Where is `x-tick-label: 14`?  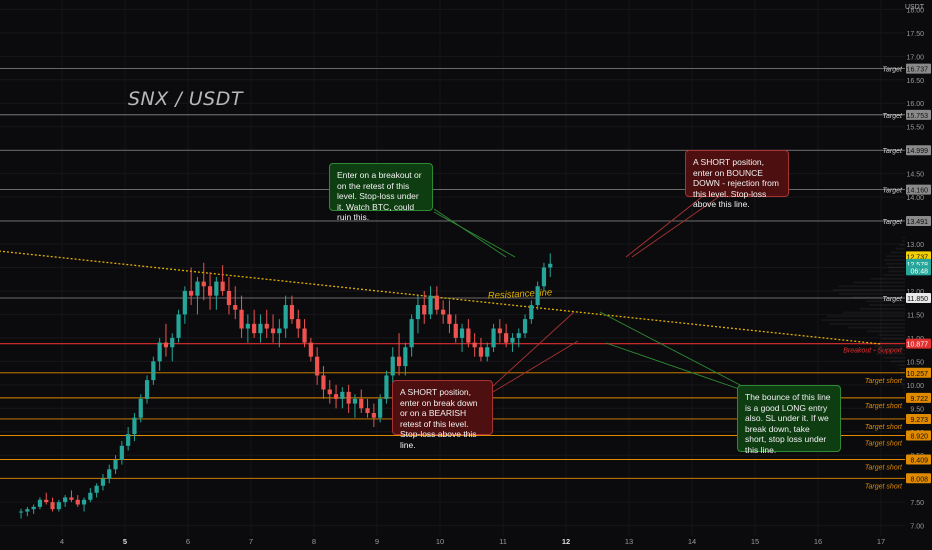
x-tick-label: 14 is located at coordinates (692, 541).